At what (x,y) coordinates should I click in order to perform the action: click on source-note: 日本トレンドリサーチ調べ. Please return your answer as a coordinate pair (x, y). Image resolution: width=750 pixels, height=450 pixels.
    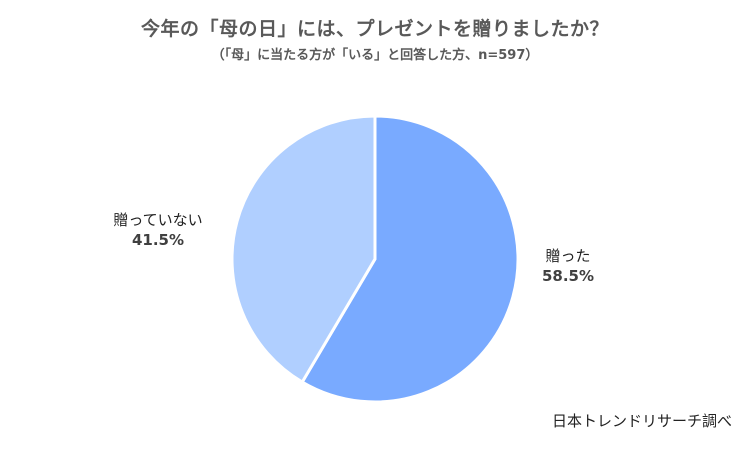
    Looking at the image, I should click on (641, 421).